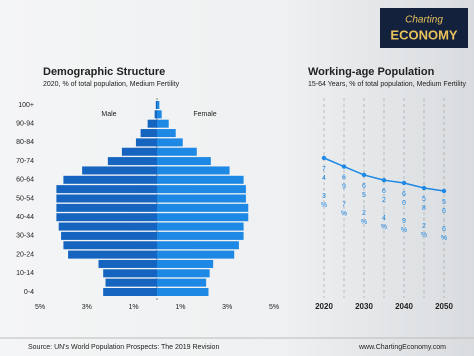 The image size is (474, 356). Describe the element at coordinates (25, 142) in the screenshot. I see `y-tick-label: 80-84` at that location.